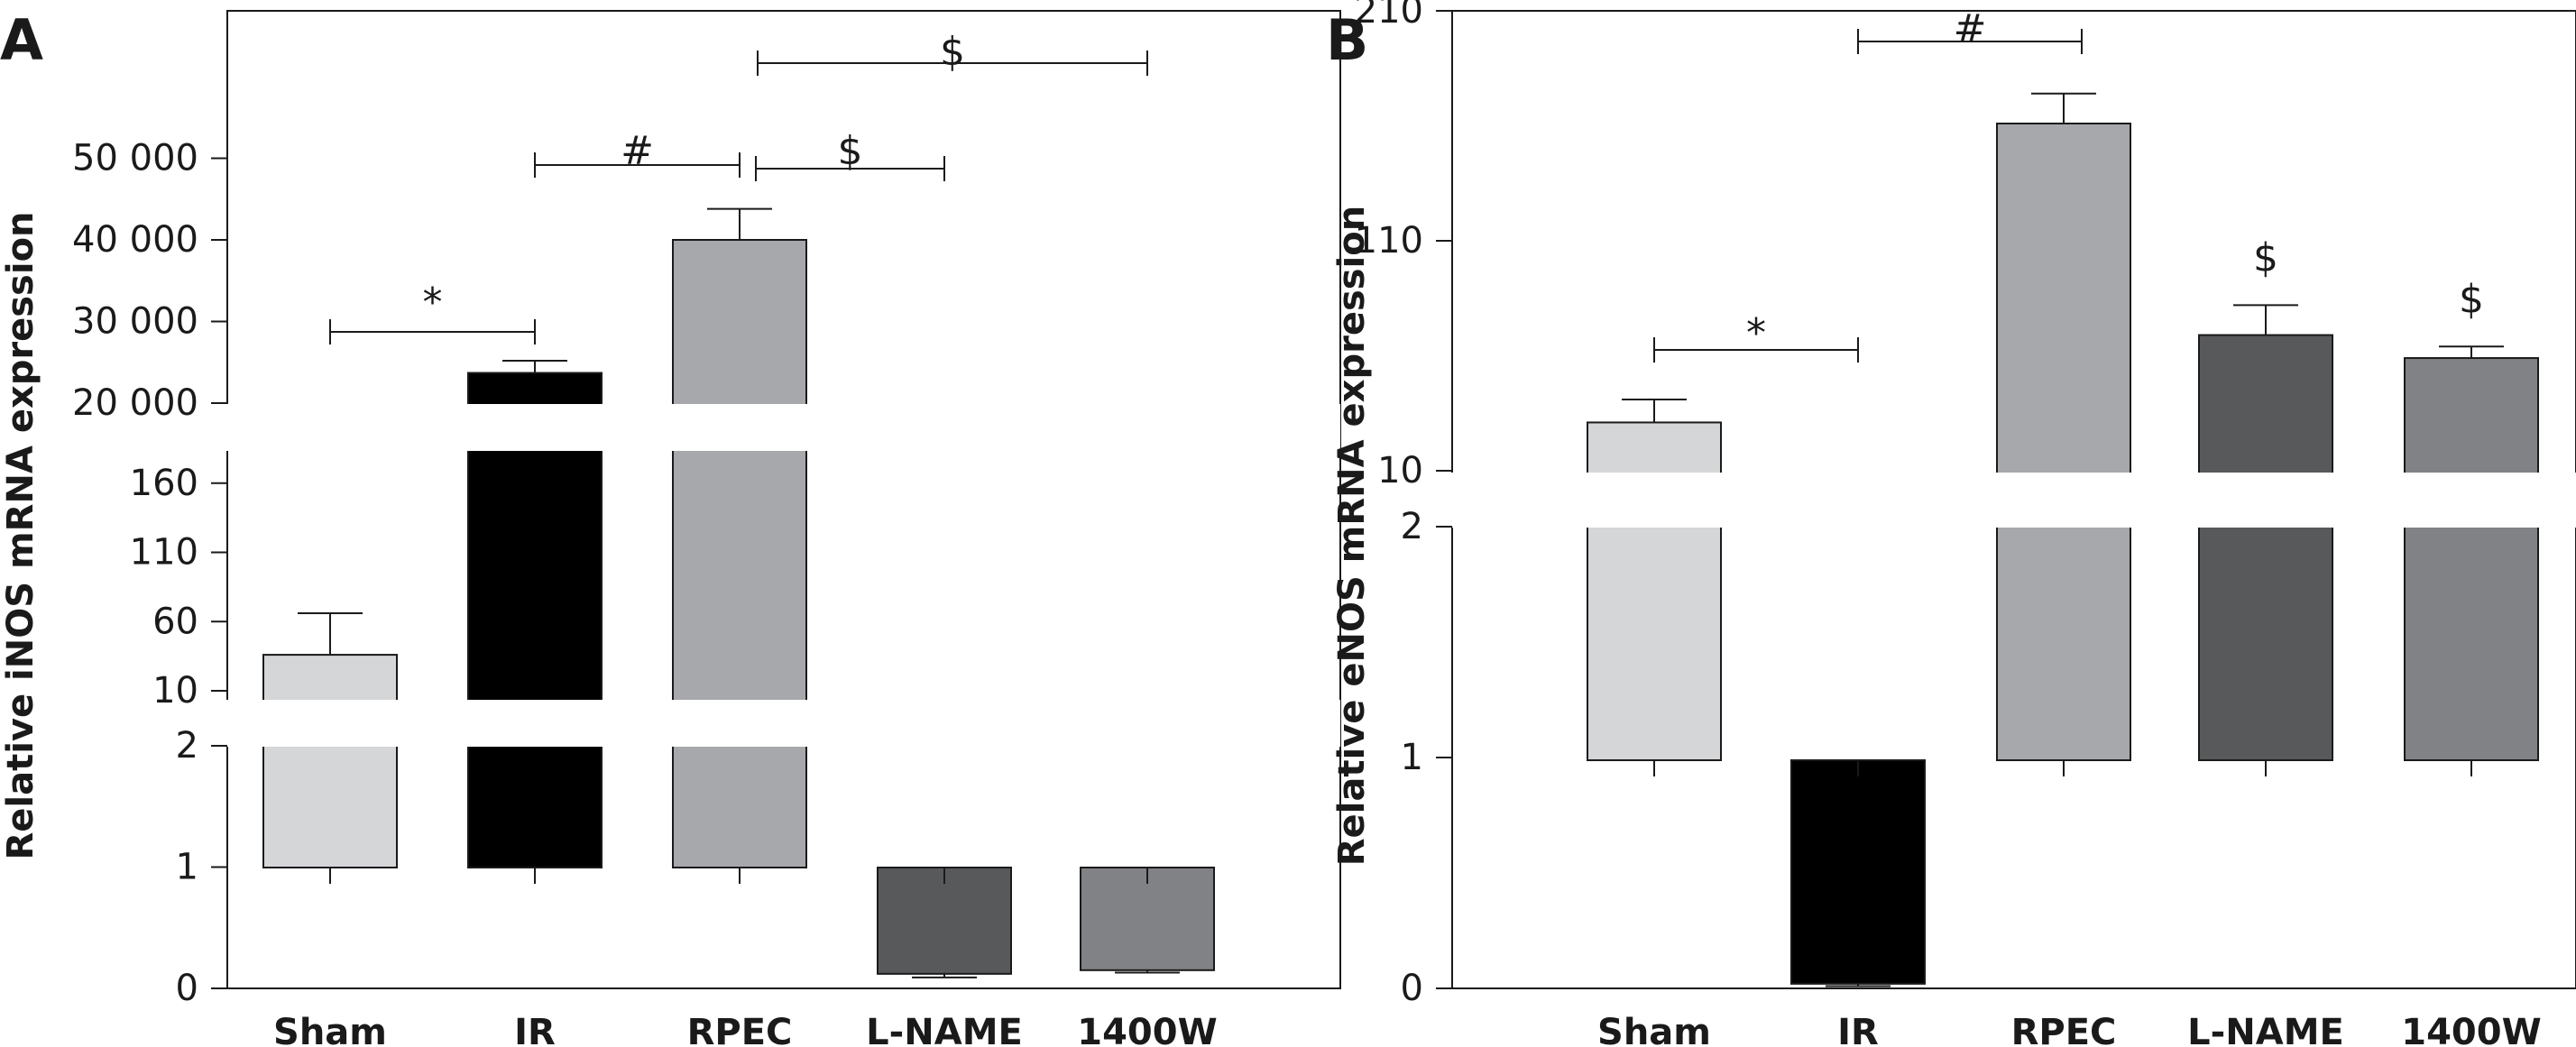  I want to click on y-tick-label: 210, so click(1389, 16).